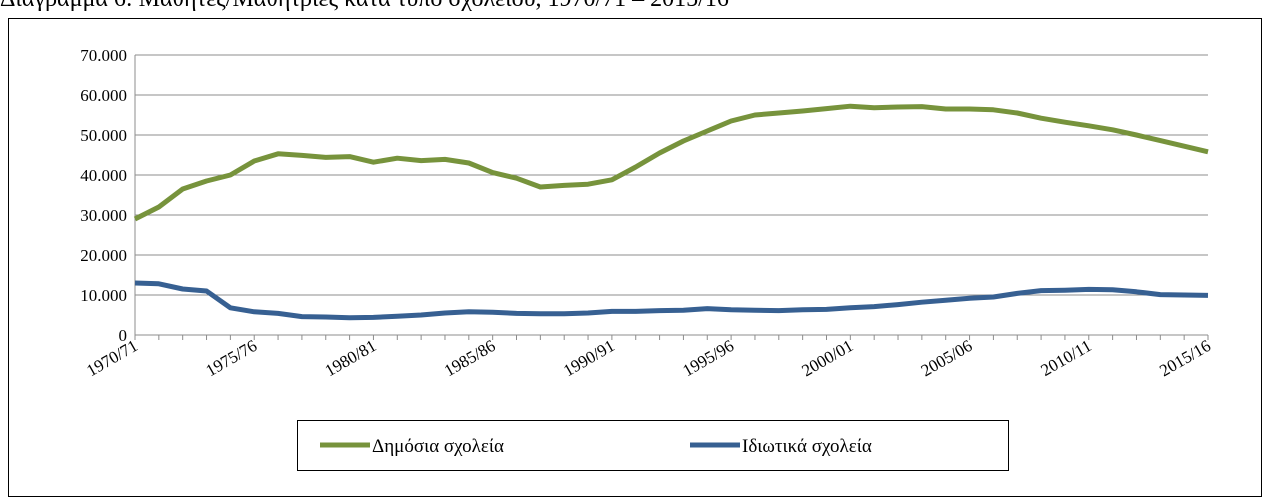 The width and height of the screenshot is (1271, 499). Describe the element at coordinates (1185, 358) in the screenshot. I see `x-tick-label: 2015/16` at that location.